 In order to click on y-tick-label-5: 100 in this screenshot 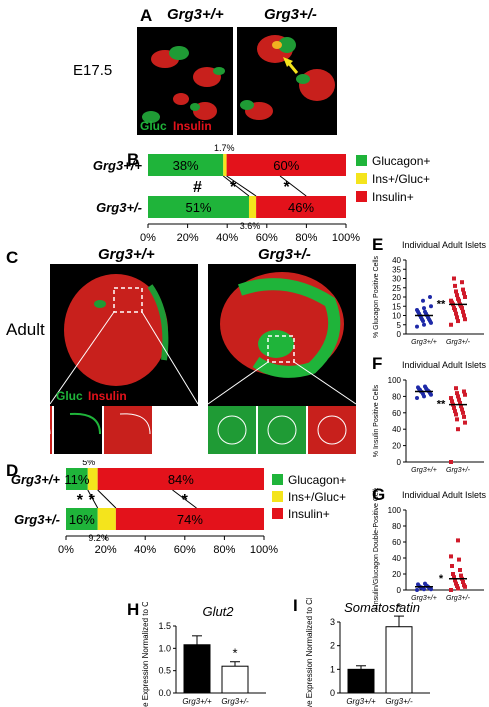, I will do `click(395, 510)`.